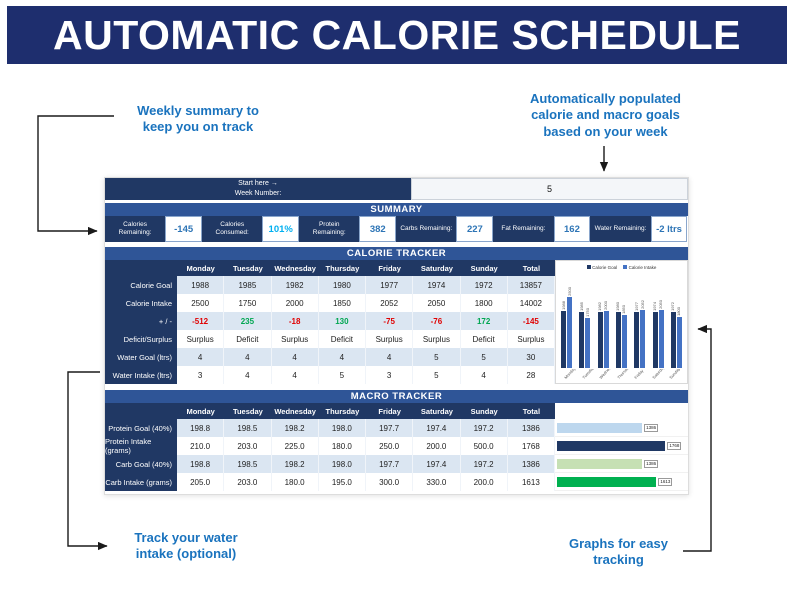  Describe the element at coordinates (572, 229) in the screenshot. I see `summary-value: 162` at that location.